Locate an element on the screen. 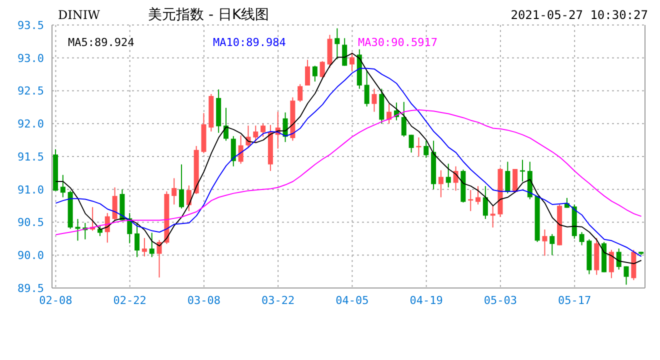  y-tick-label: 90.5 is located at coordinates (31, 223).